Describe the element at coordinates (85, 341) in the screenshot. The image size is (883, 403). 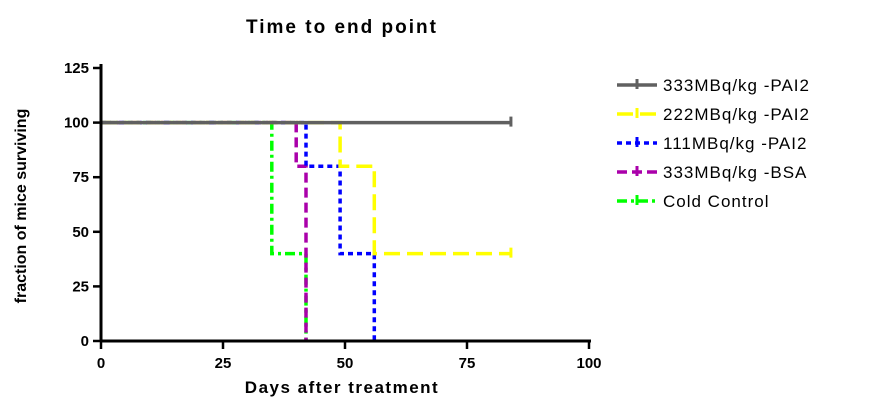
I see `y-tick-label-0: 0` at that location.